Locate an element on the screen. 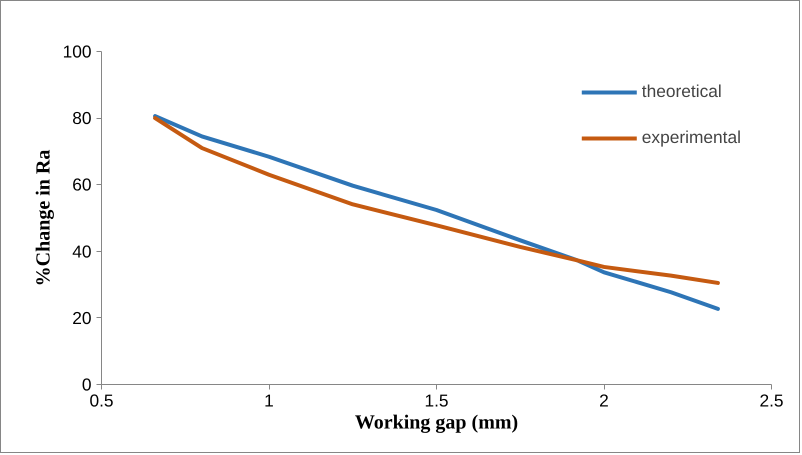  y-tick-label: 20 is located at coordinates (82, 318).